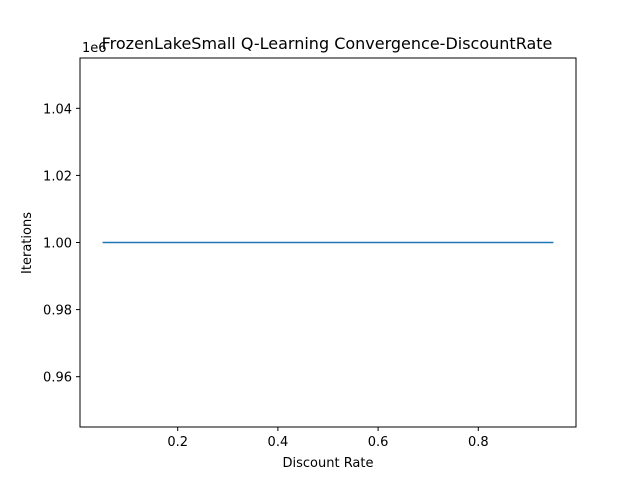  What do you see at coordinates (27, 243) in the screenshot?
I see `y-axis-label: Iterations` at bounding box center [27, 243].